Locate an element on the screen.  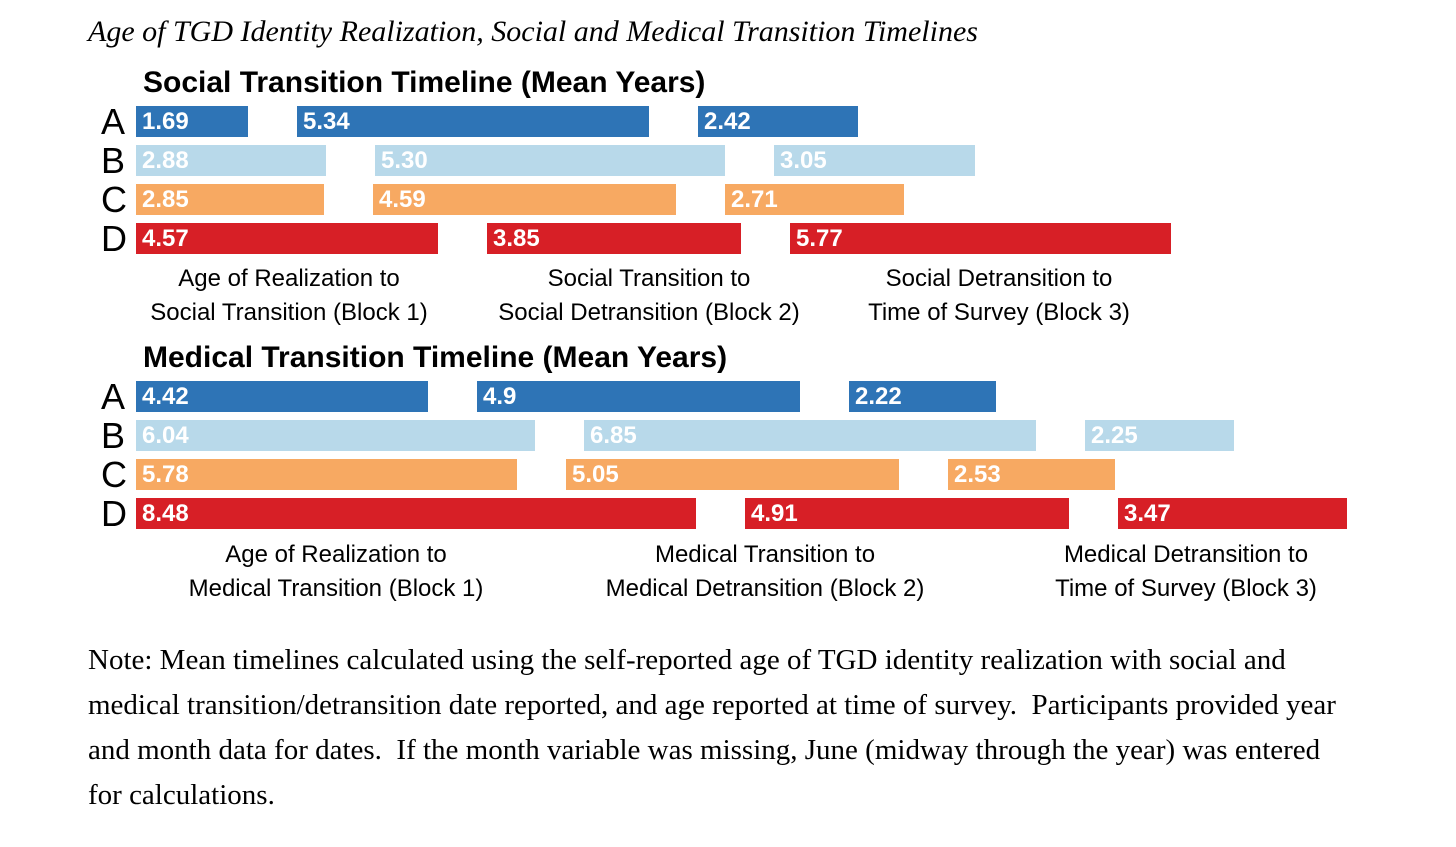
bar-value-label: 4.42 is located at coordinates (165, 396).